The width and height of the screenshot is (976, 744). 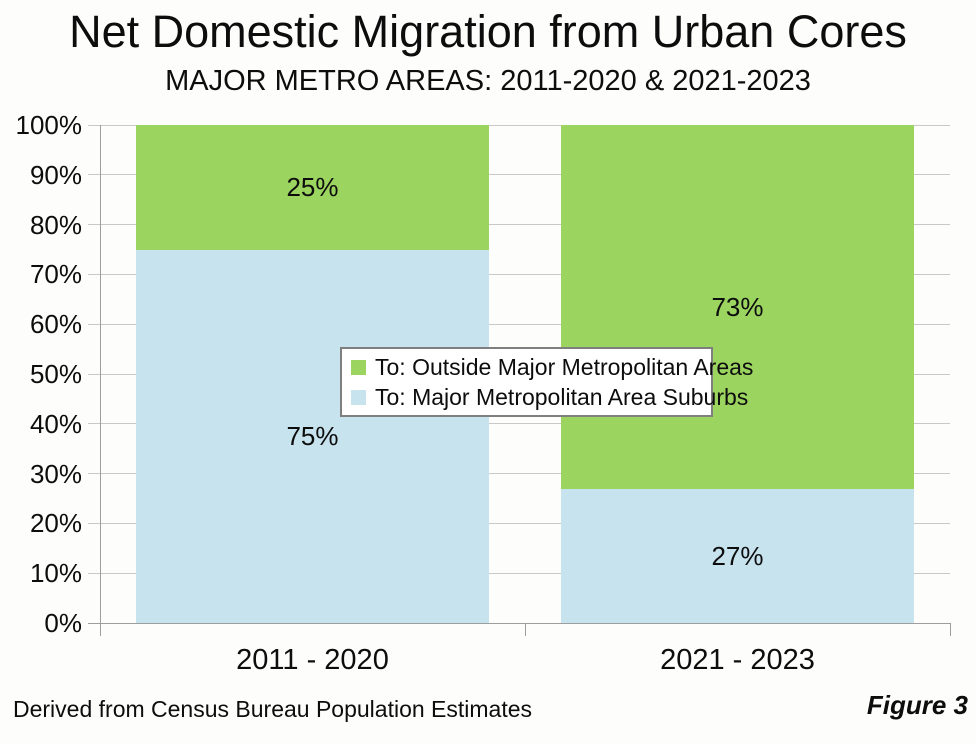 I want to click on figure-number: Figure 3, so click(x=917, y=705).